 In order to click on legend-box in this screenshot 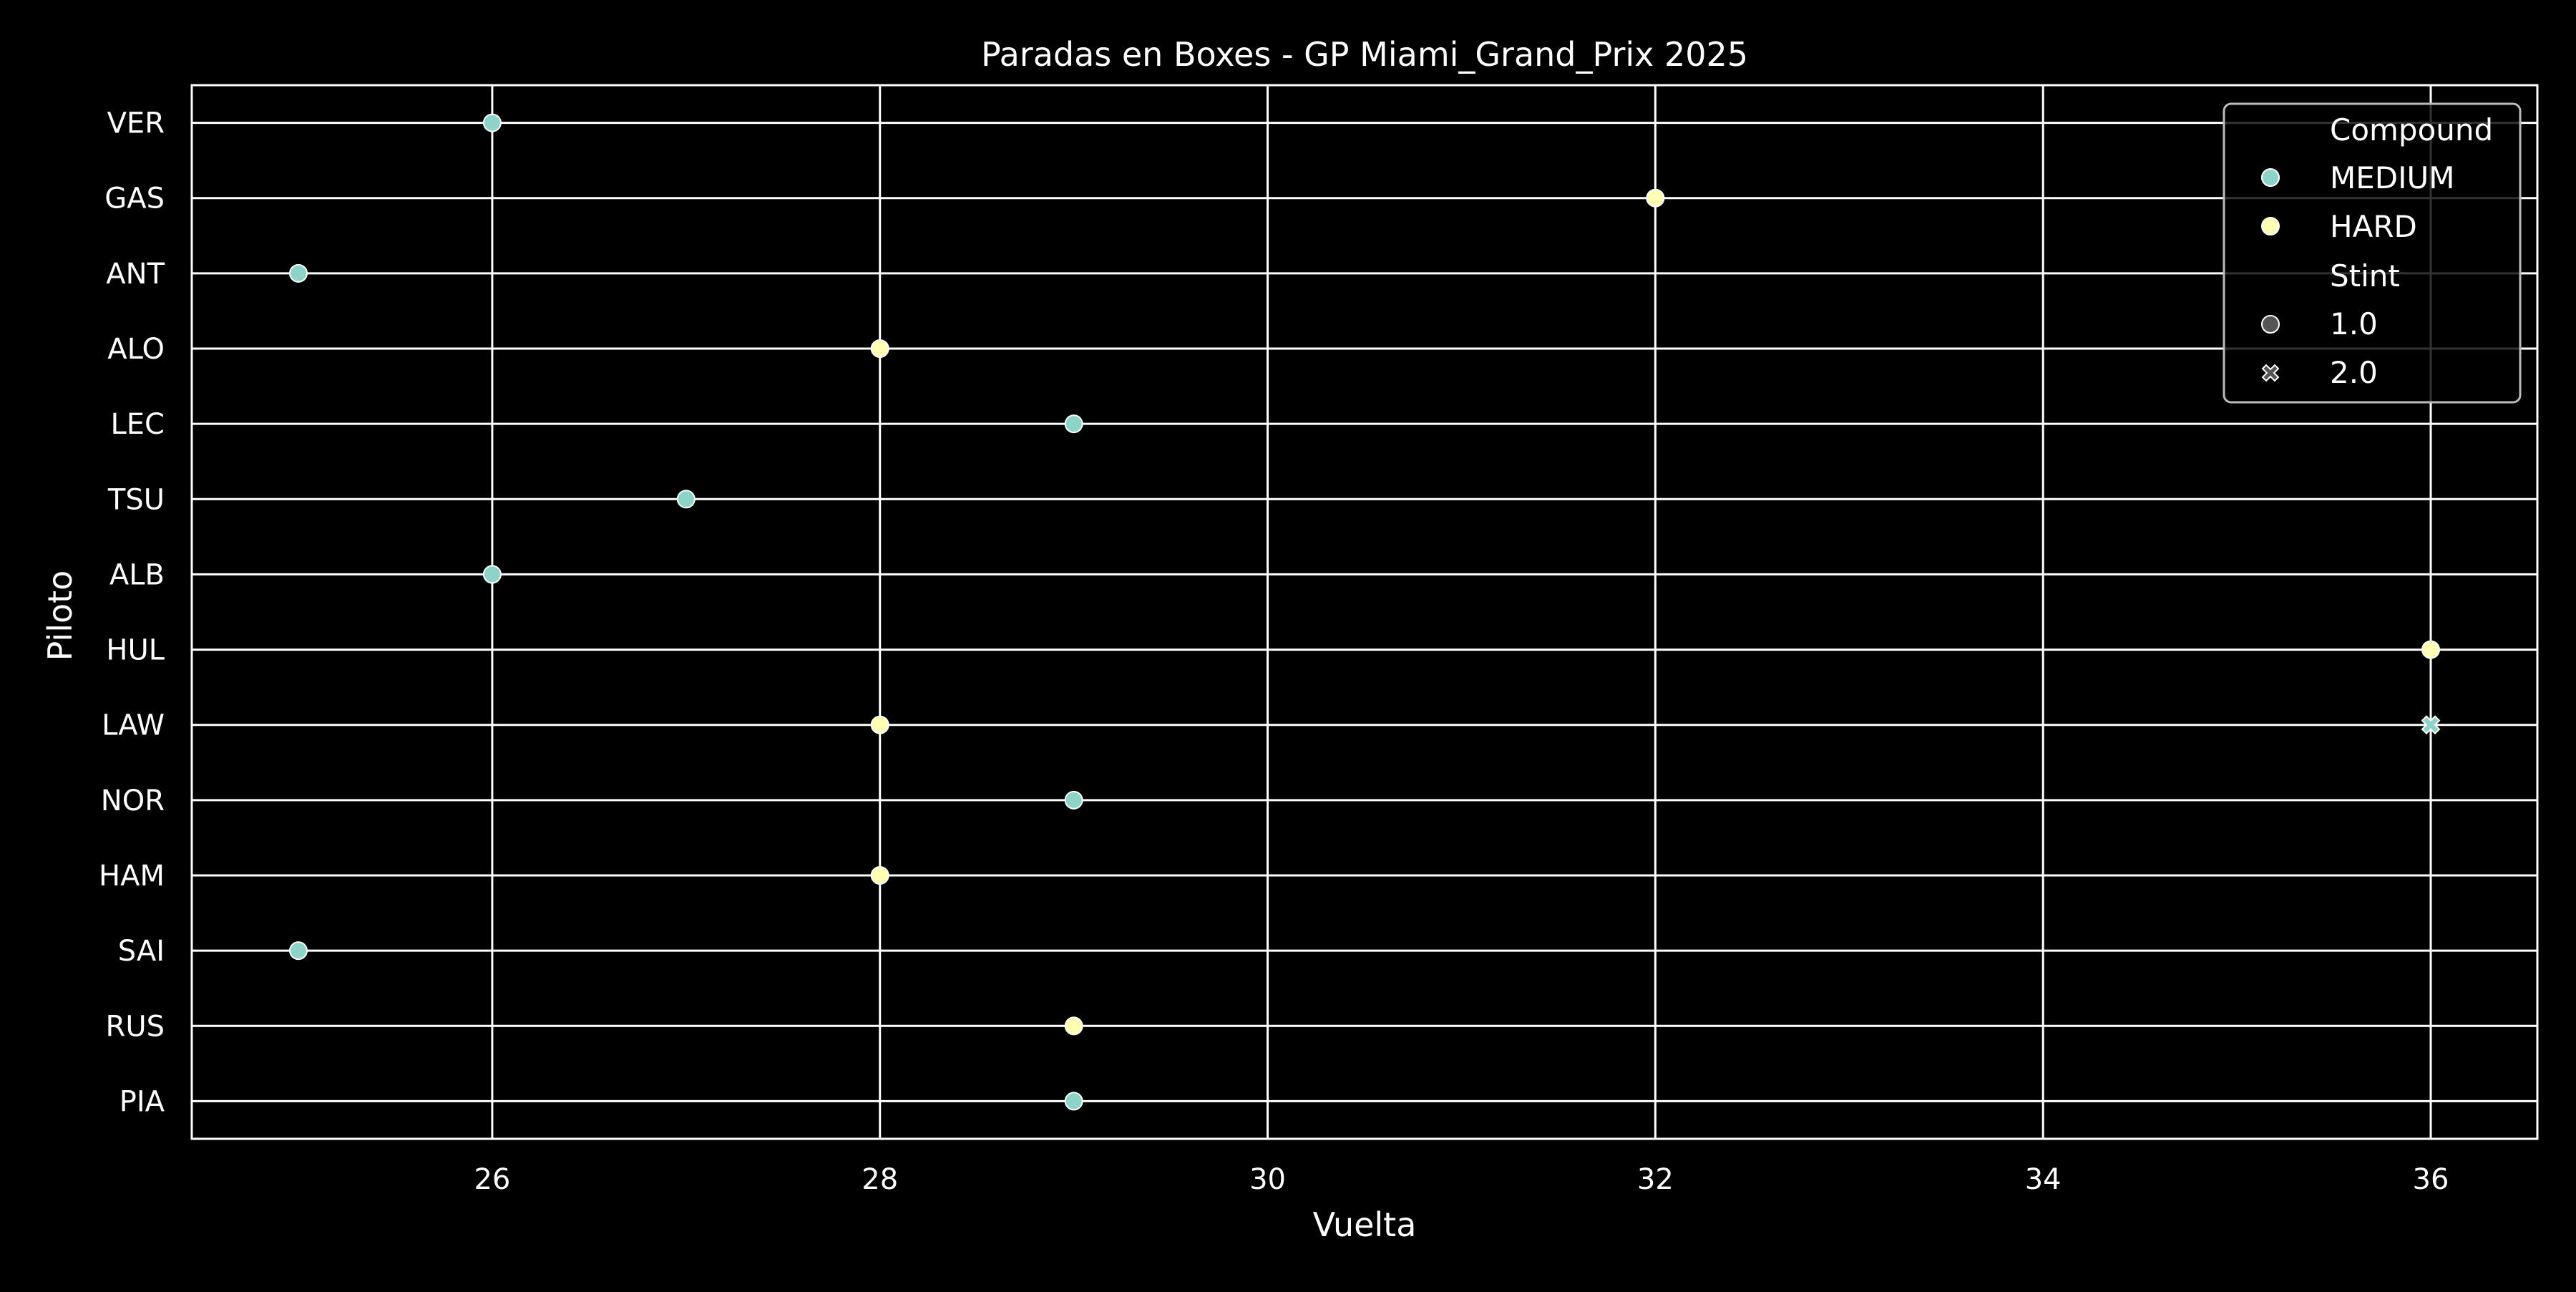, I will do `click(2372, 253)`.